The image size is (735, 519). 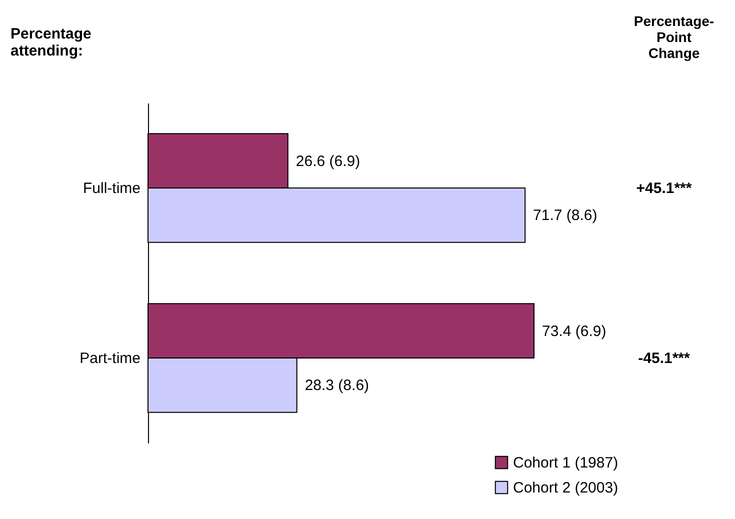 What do you see at coordinates (328, 161) in the screenshot?
I see `data-label: 26.6 (6.9)` at bounding box center [328, 161].